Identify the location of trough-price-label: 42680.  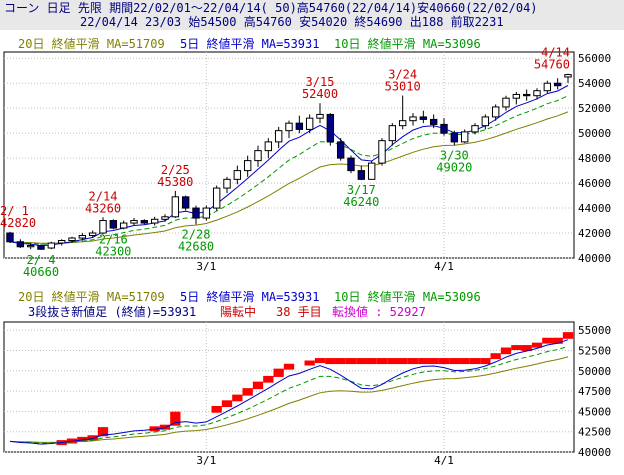
(196, 247).